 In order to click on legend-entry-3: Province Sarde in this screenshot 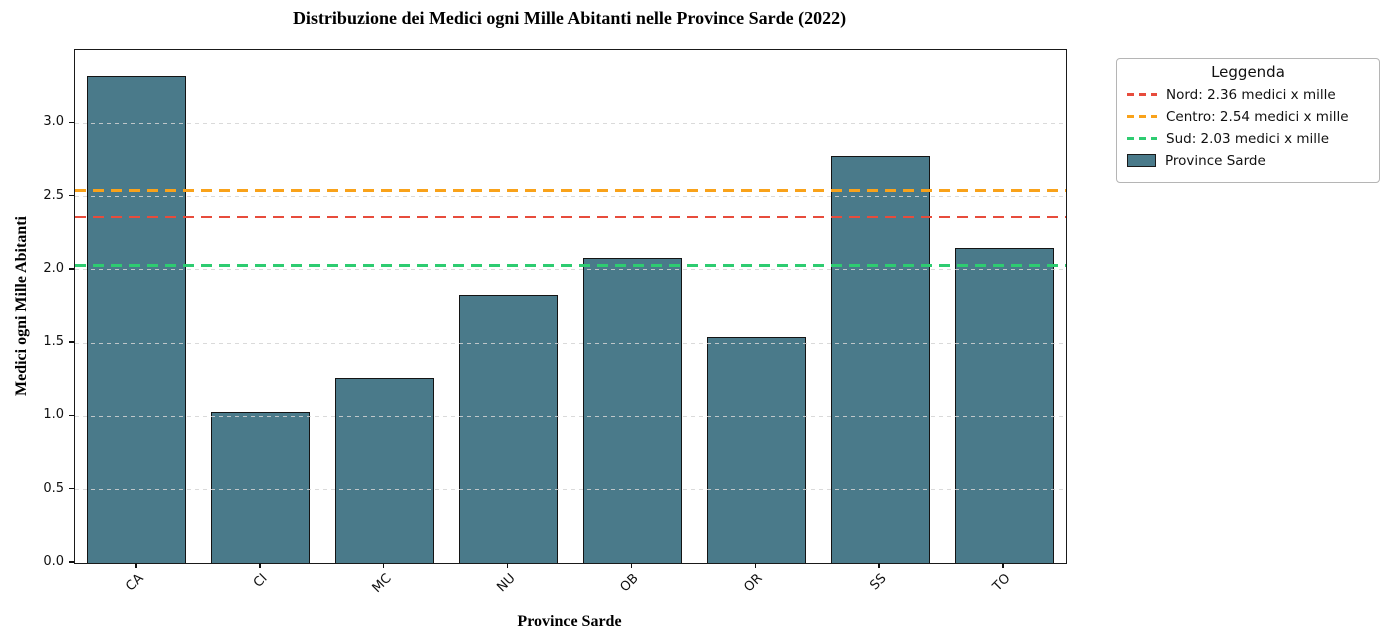, I will do `click(1248, 160)`.